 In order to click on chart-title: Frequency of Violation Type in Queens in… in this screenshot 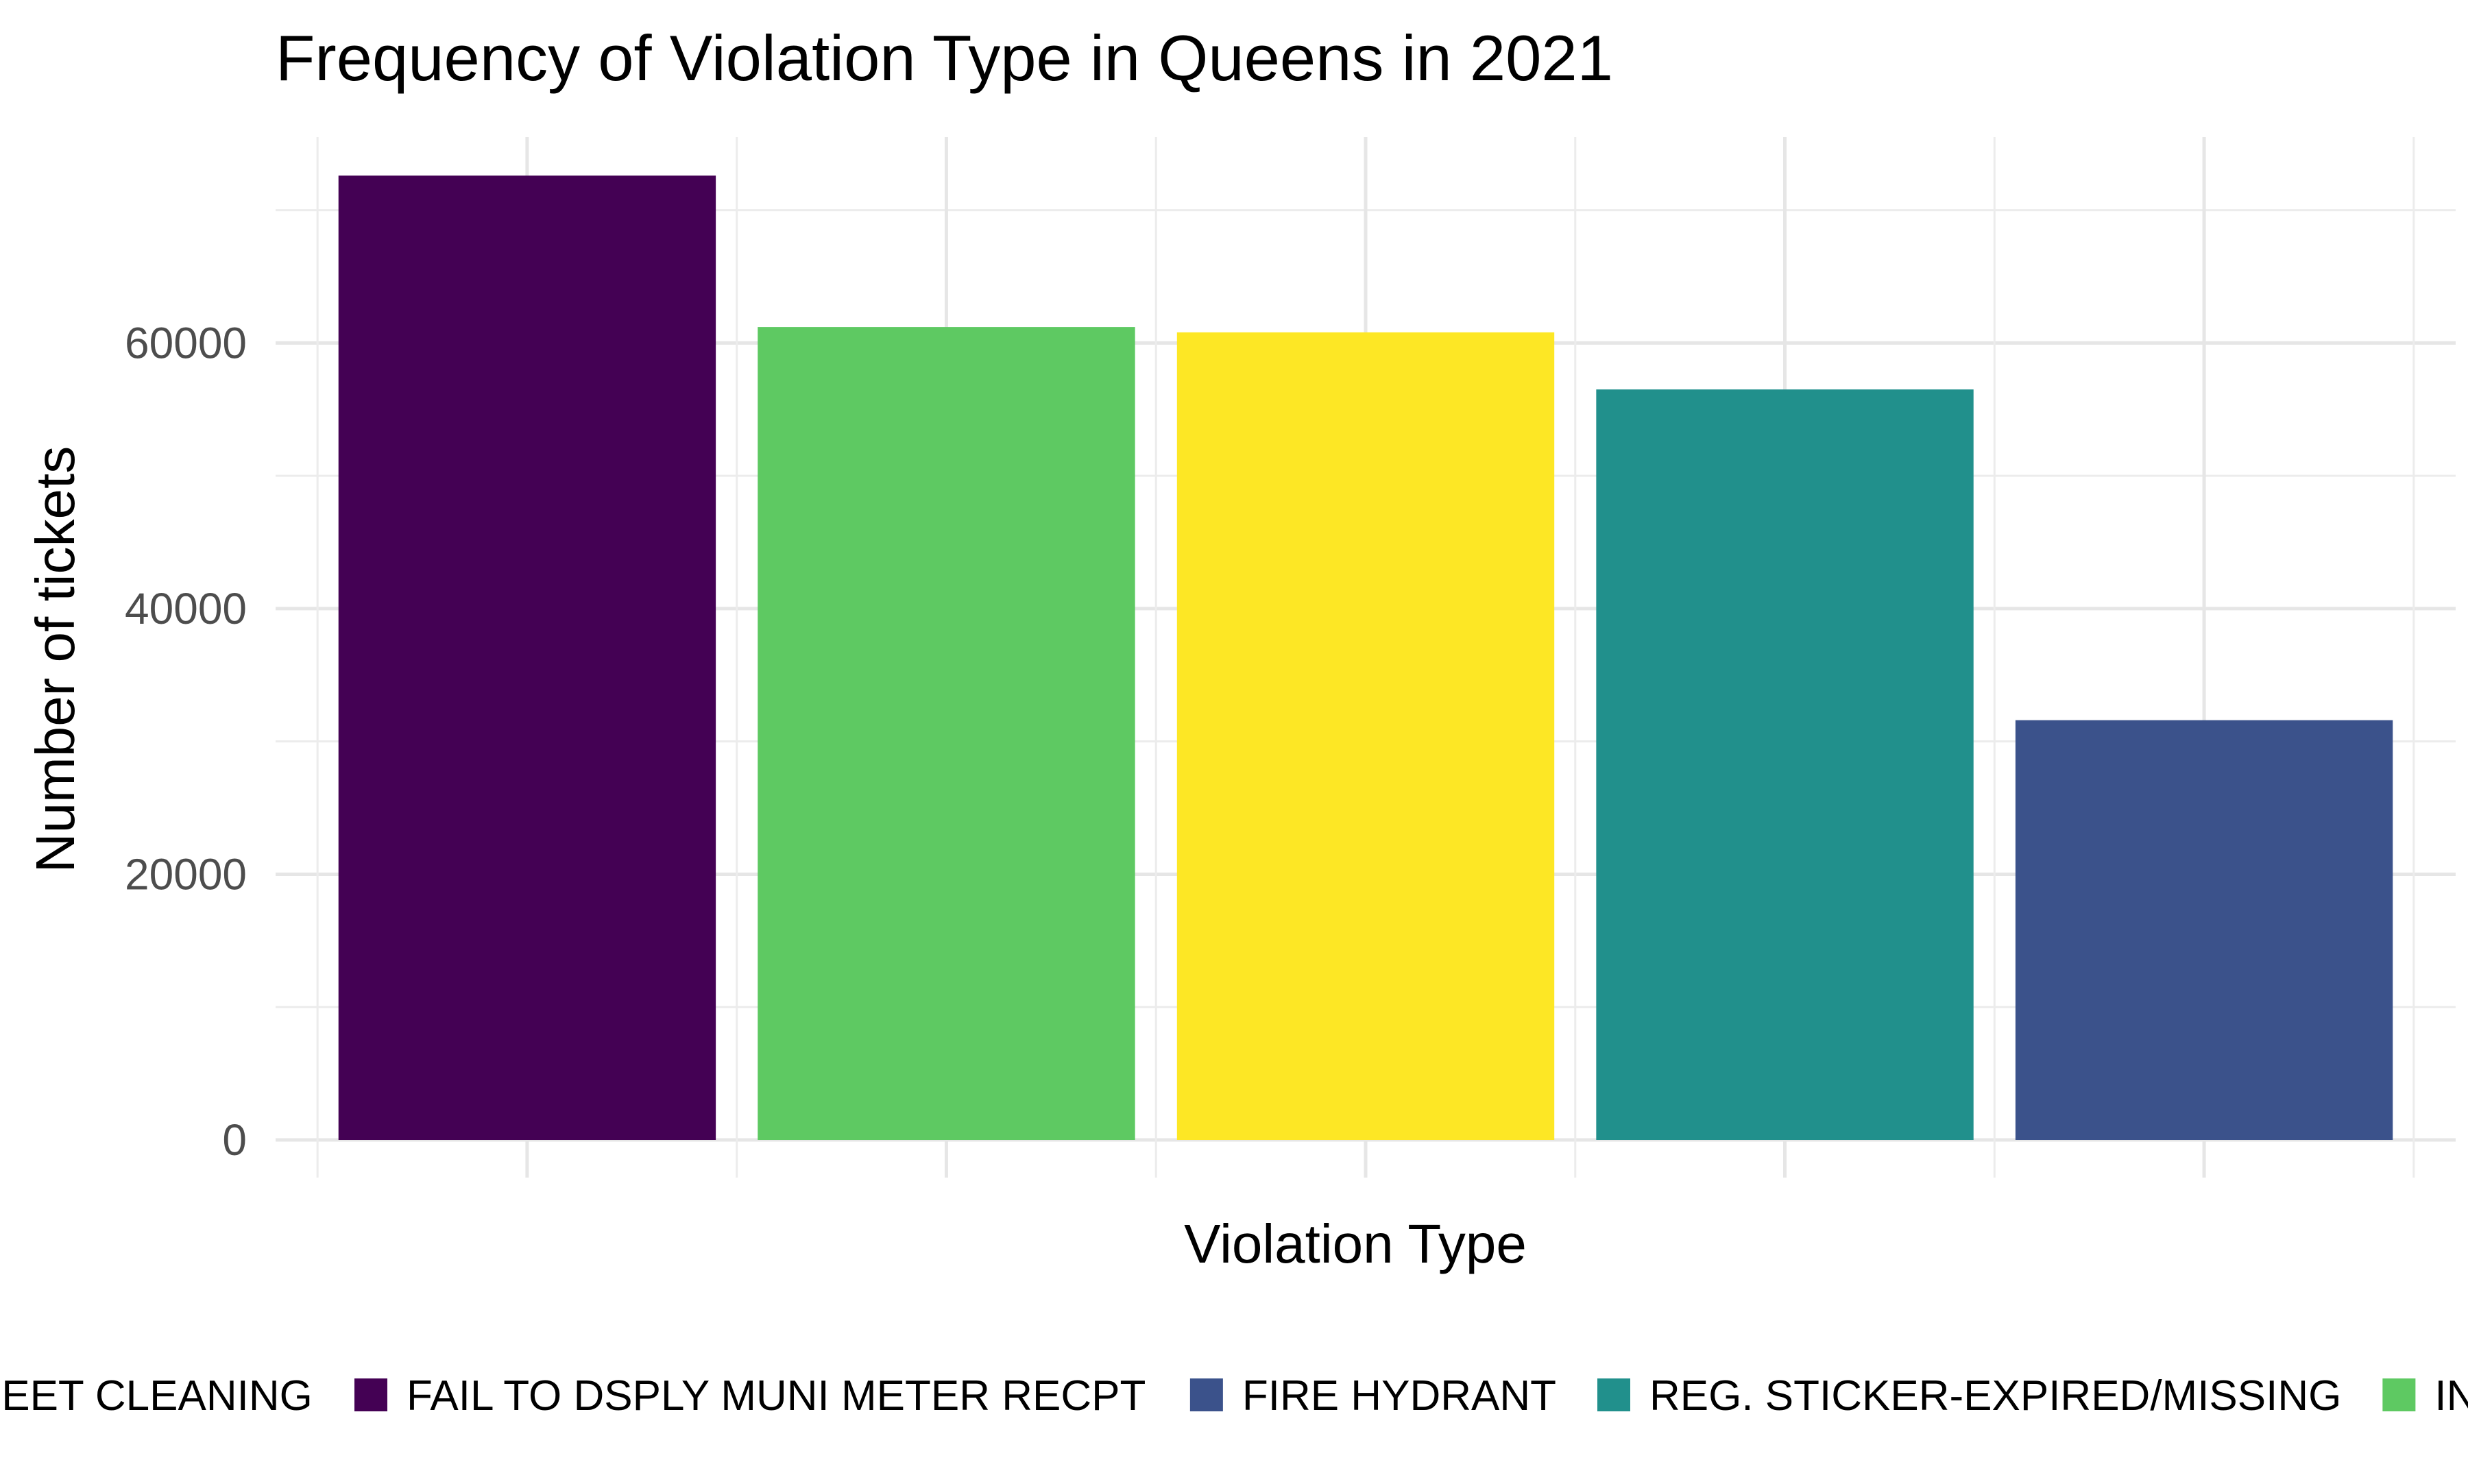, I will do `click(945, 58)`.